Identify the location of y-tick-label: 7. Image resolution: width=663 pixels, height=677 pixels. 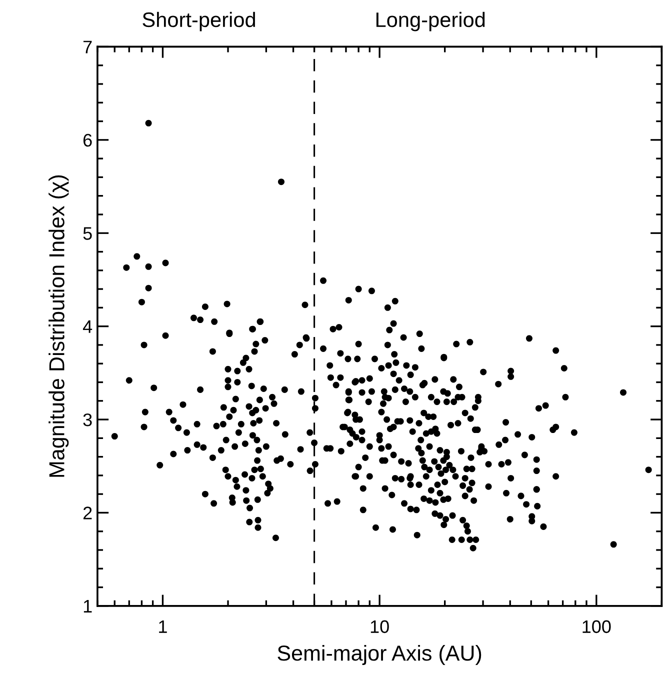
(87, 47).